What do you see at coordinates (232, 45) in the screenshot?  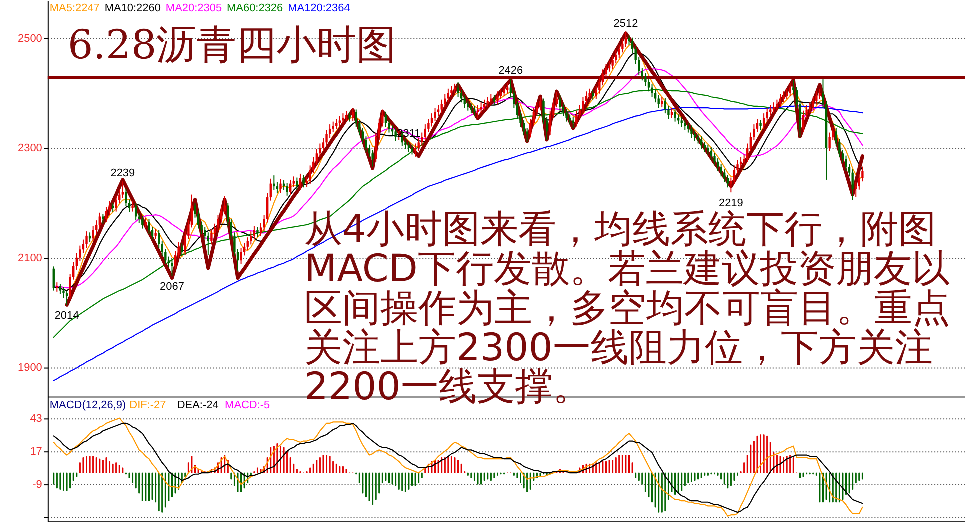 I see `text: 6.28沥青四小时图` at bounding box center [232, 45].